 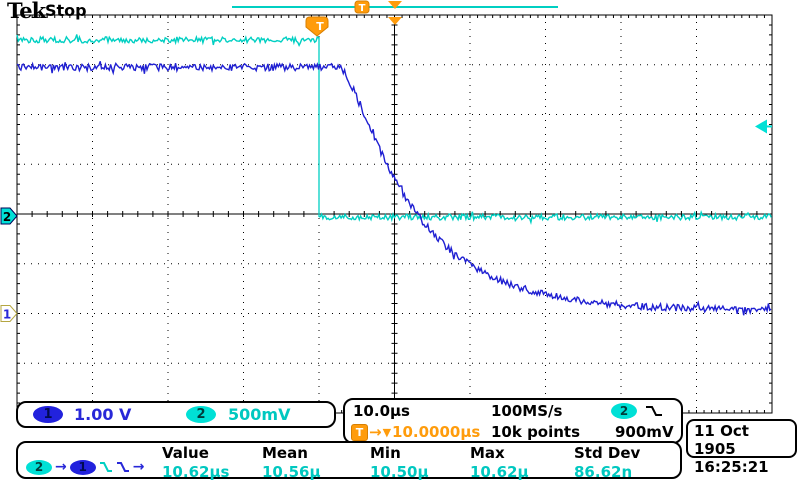 I want to click on ch1-badge: 1, so click(x=48, y=414).